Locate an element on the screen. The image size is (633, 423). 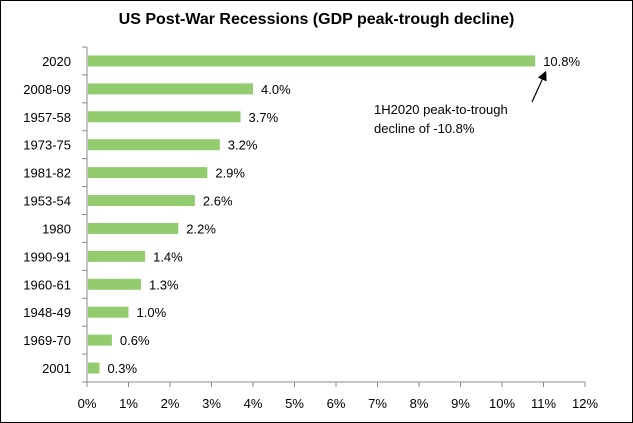
x-tick-label: 2% is located at coordinates (170, 403).